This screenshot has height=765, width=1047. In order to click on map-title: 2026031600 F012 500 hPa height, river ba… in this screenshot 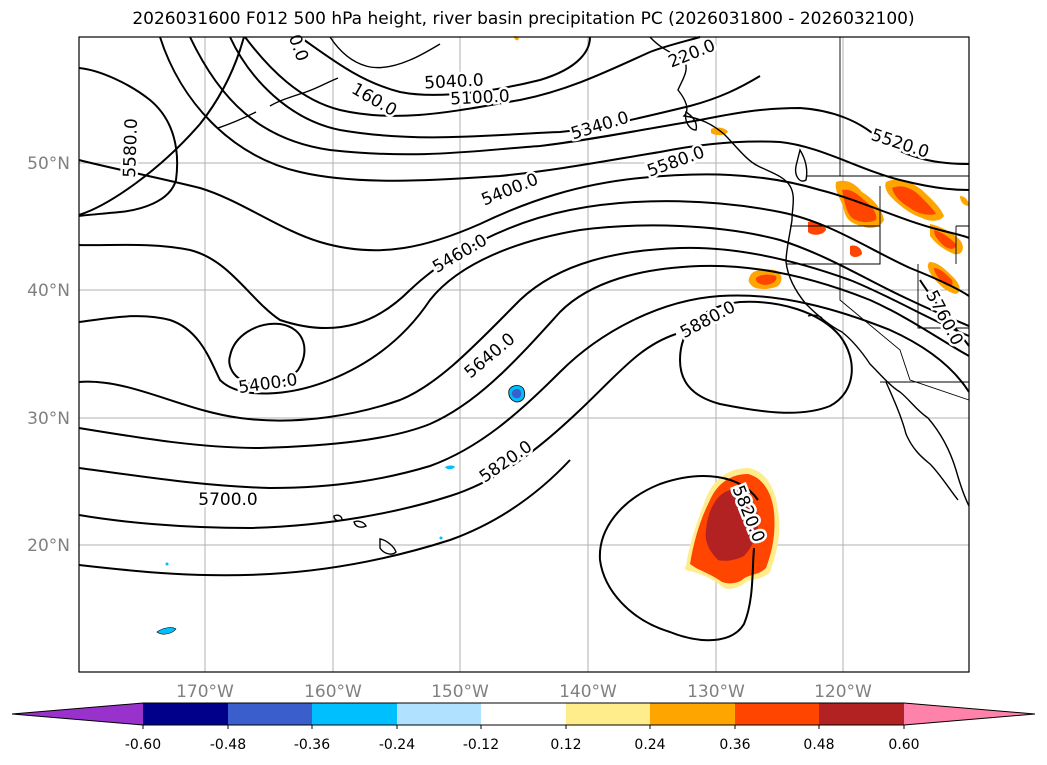, I will do `click(523, 19)`.